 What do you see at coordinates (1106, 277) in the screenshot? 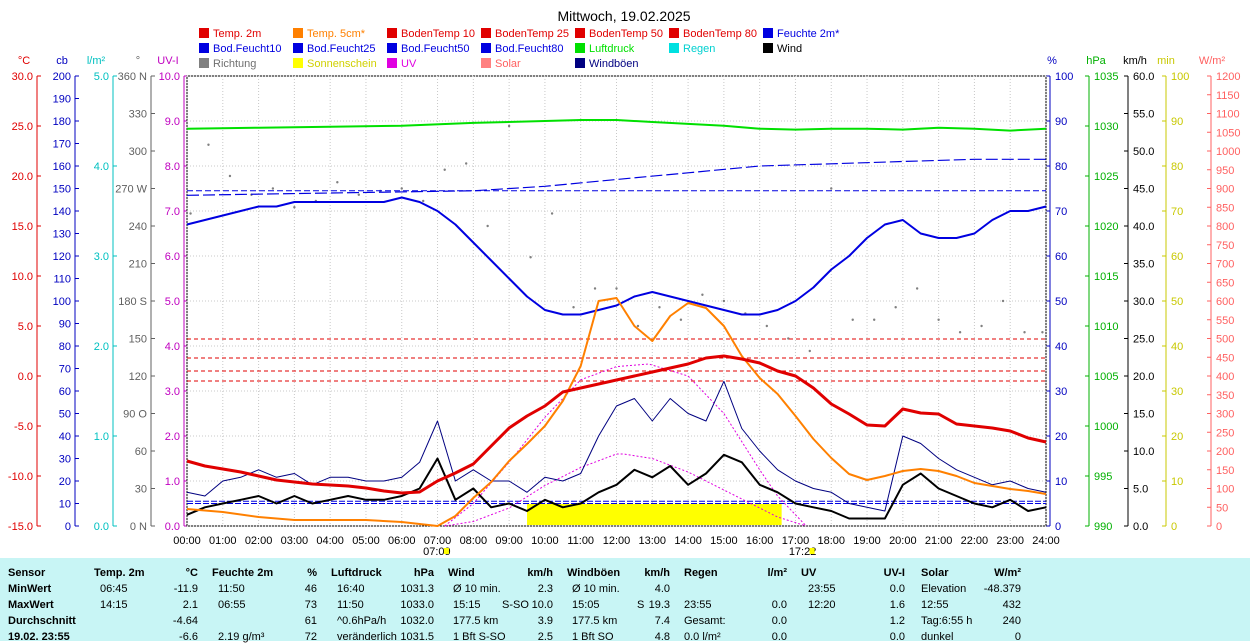
I see `axis-tick-label: 1015` at bounding box center [1106, 277].